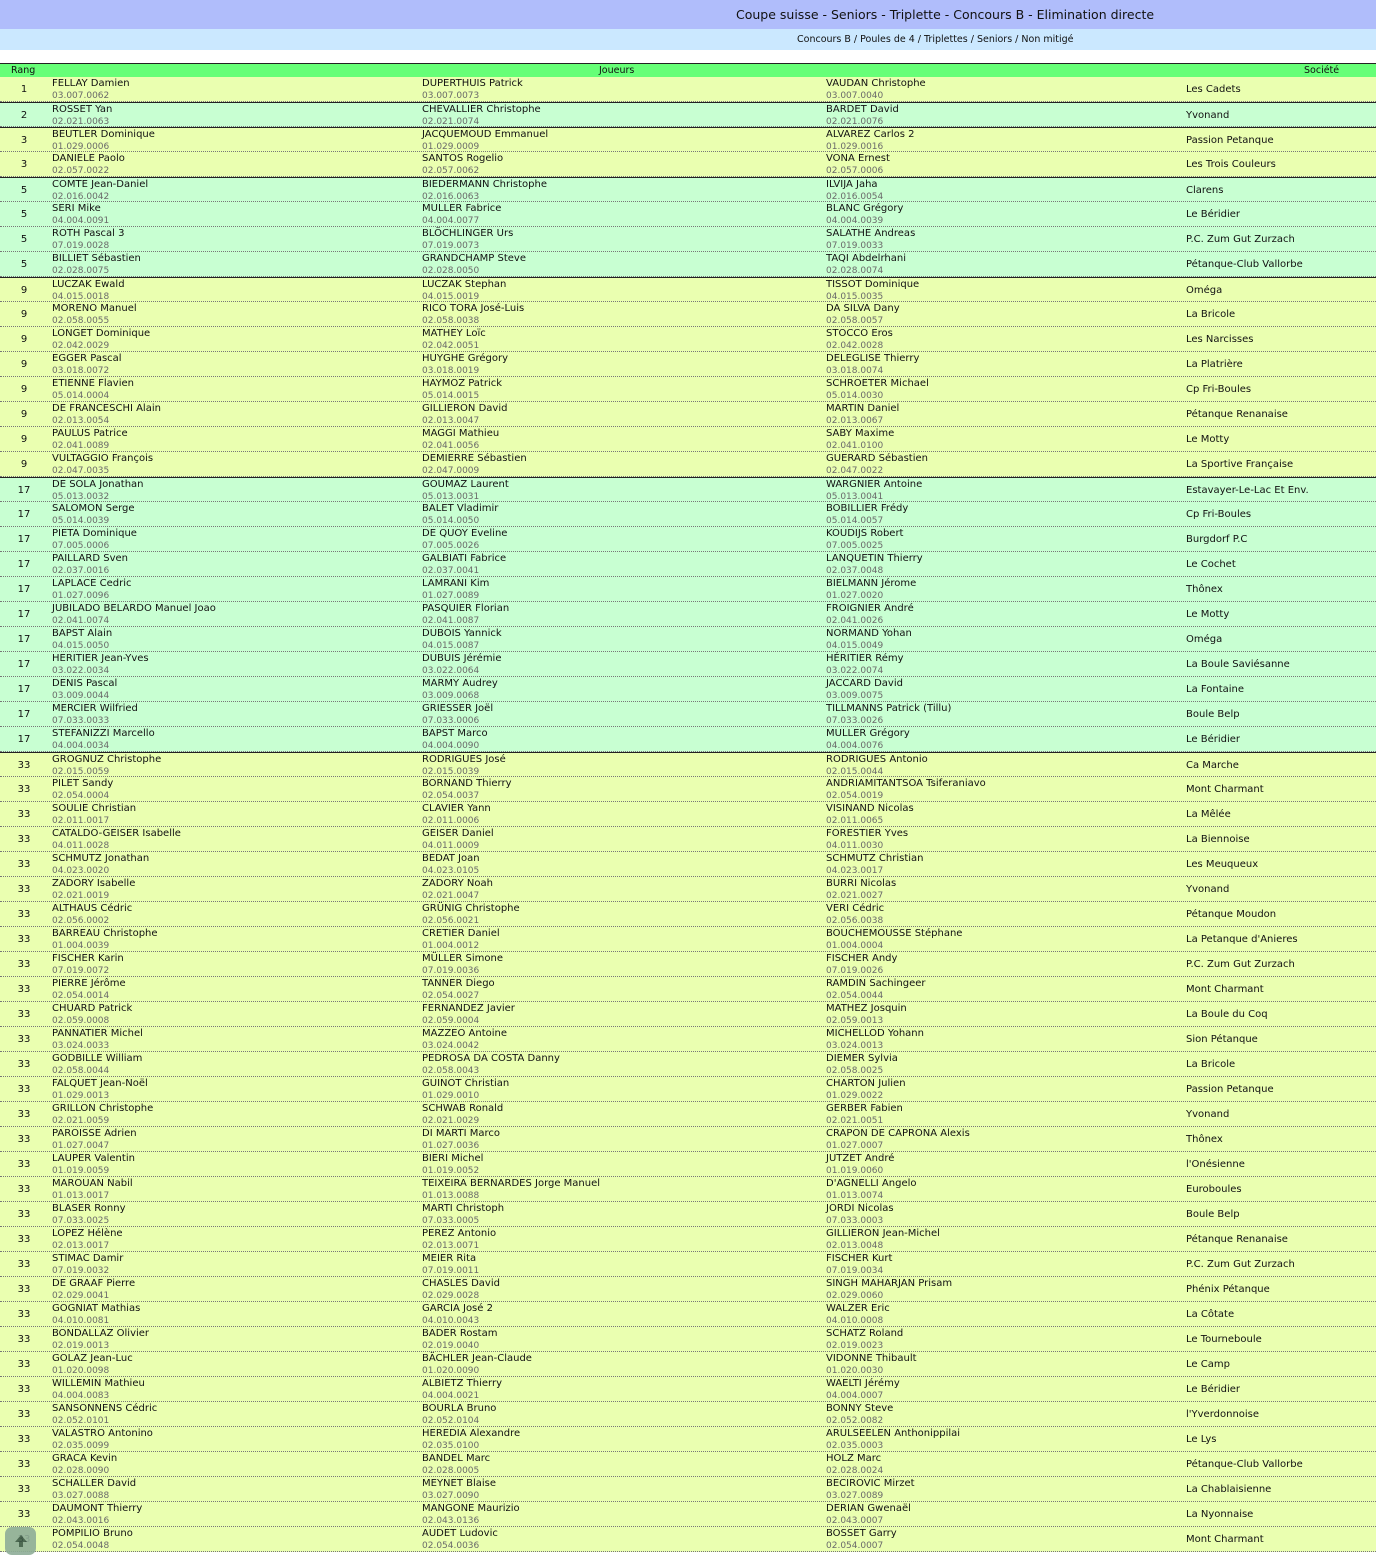 The height and width of the screenshot is (1555, 1376). What do you see at coordinates (855, 721) in the screenshot?
I see `player-license: 07.033.0026` at bounding box center [855, 721].